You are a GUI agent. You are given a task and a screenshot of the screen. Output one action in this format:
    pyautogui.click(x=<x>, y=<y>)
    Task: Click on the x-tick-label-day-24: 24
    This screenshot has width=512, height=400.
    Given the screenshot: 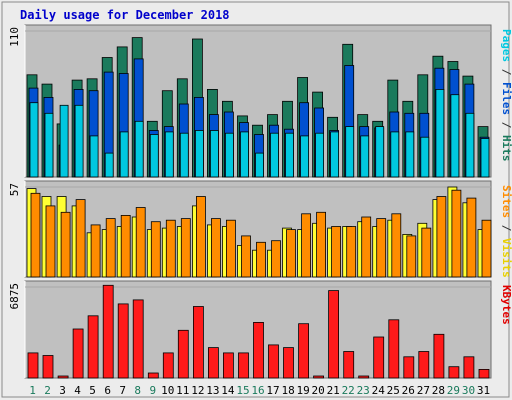 What is the action you would take?
    pyautogui.click(x=379, y=390)
    